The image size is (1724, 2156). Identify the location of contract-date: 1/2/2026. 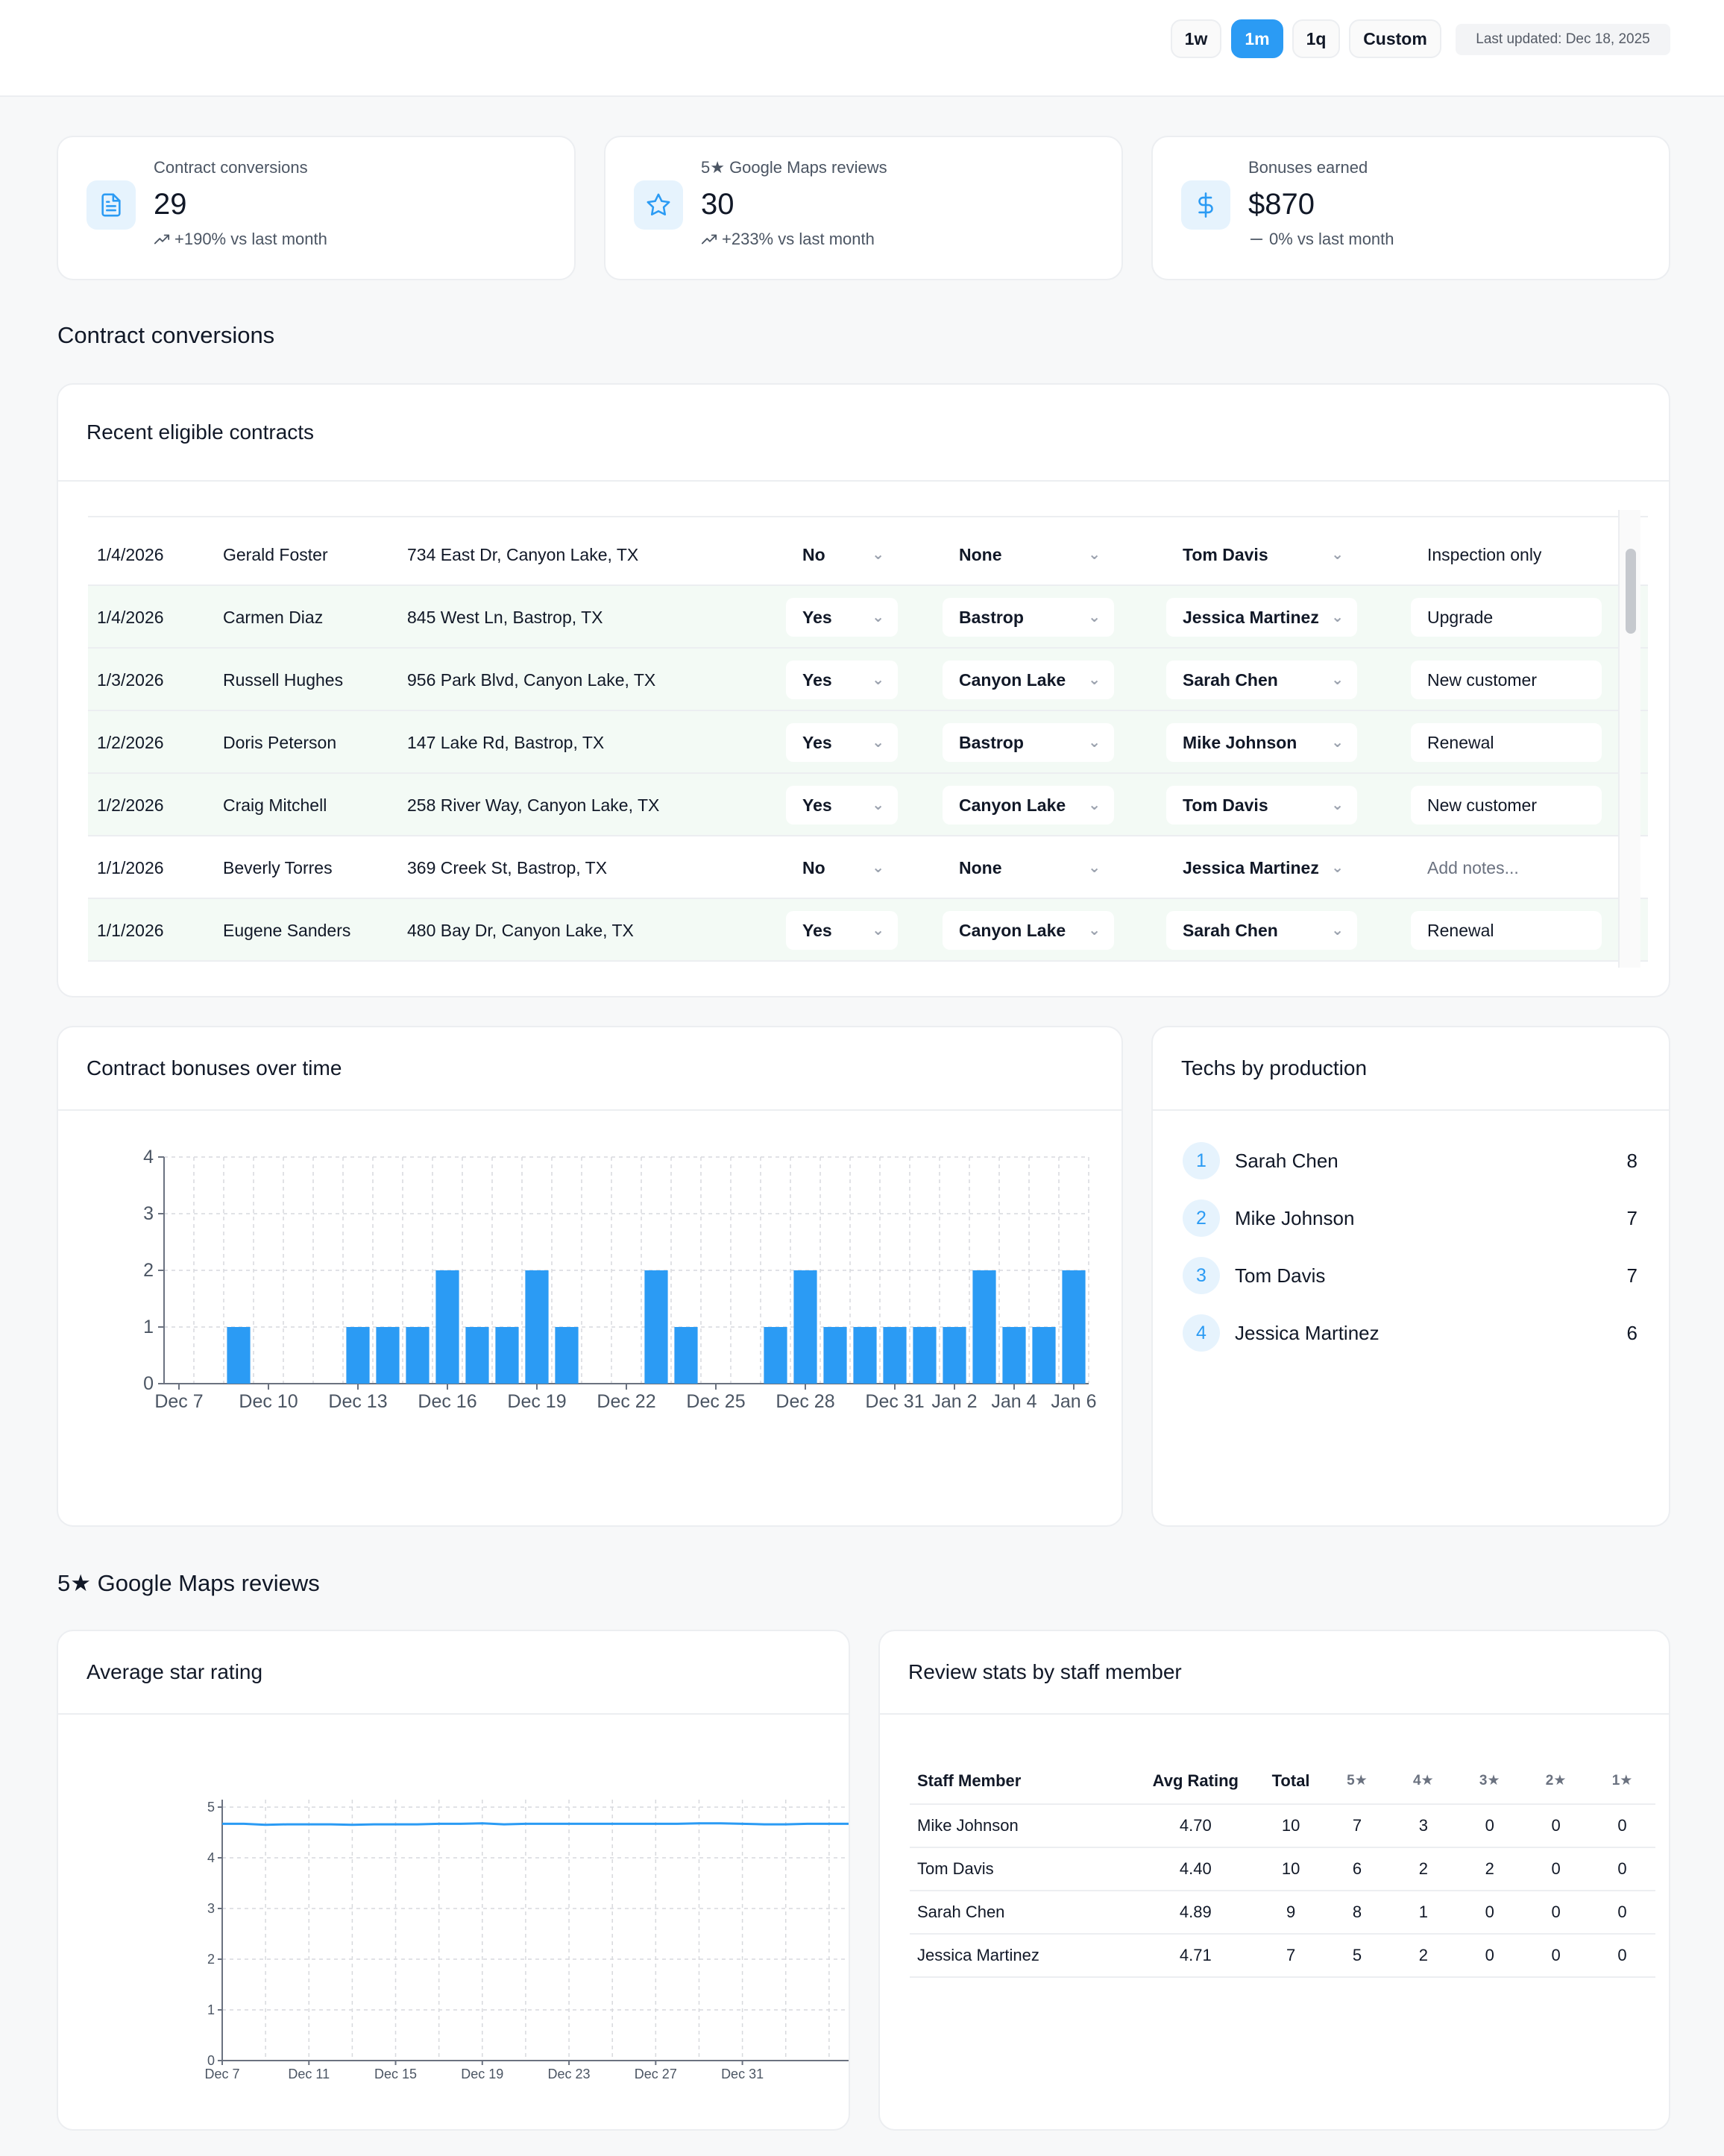
(130, 742).